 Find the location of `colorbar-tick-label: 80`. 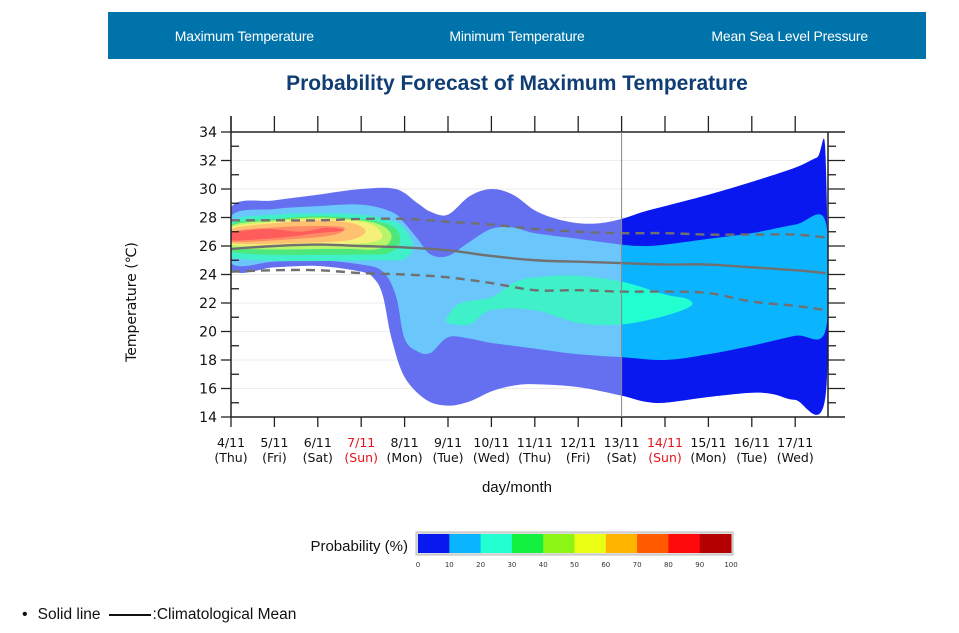

colorbar-tick-label: 80 is located at coordinates (668, 565).